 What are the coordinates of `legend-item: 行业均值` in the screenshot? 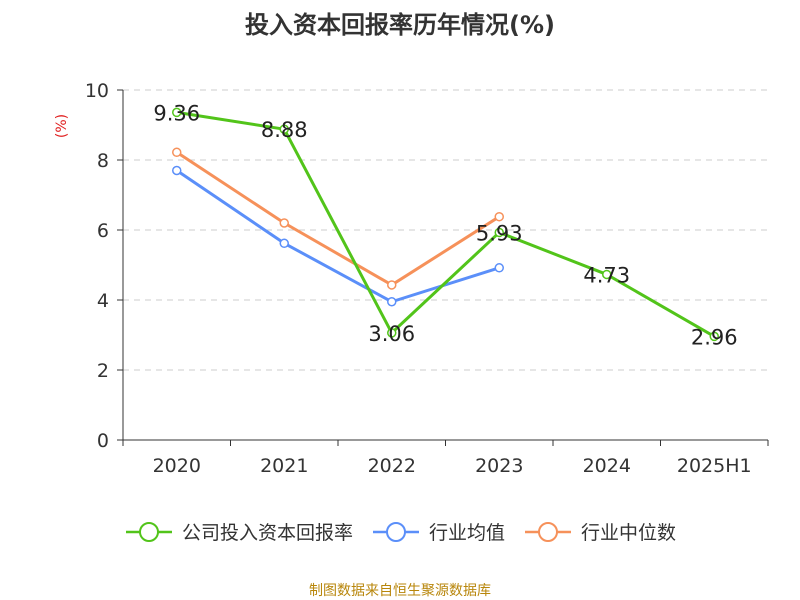 It's located at (438, 531).